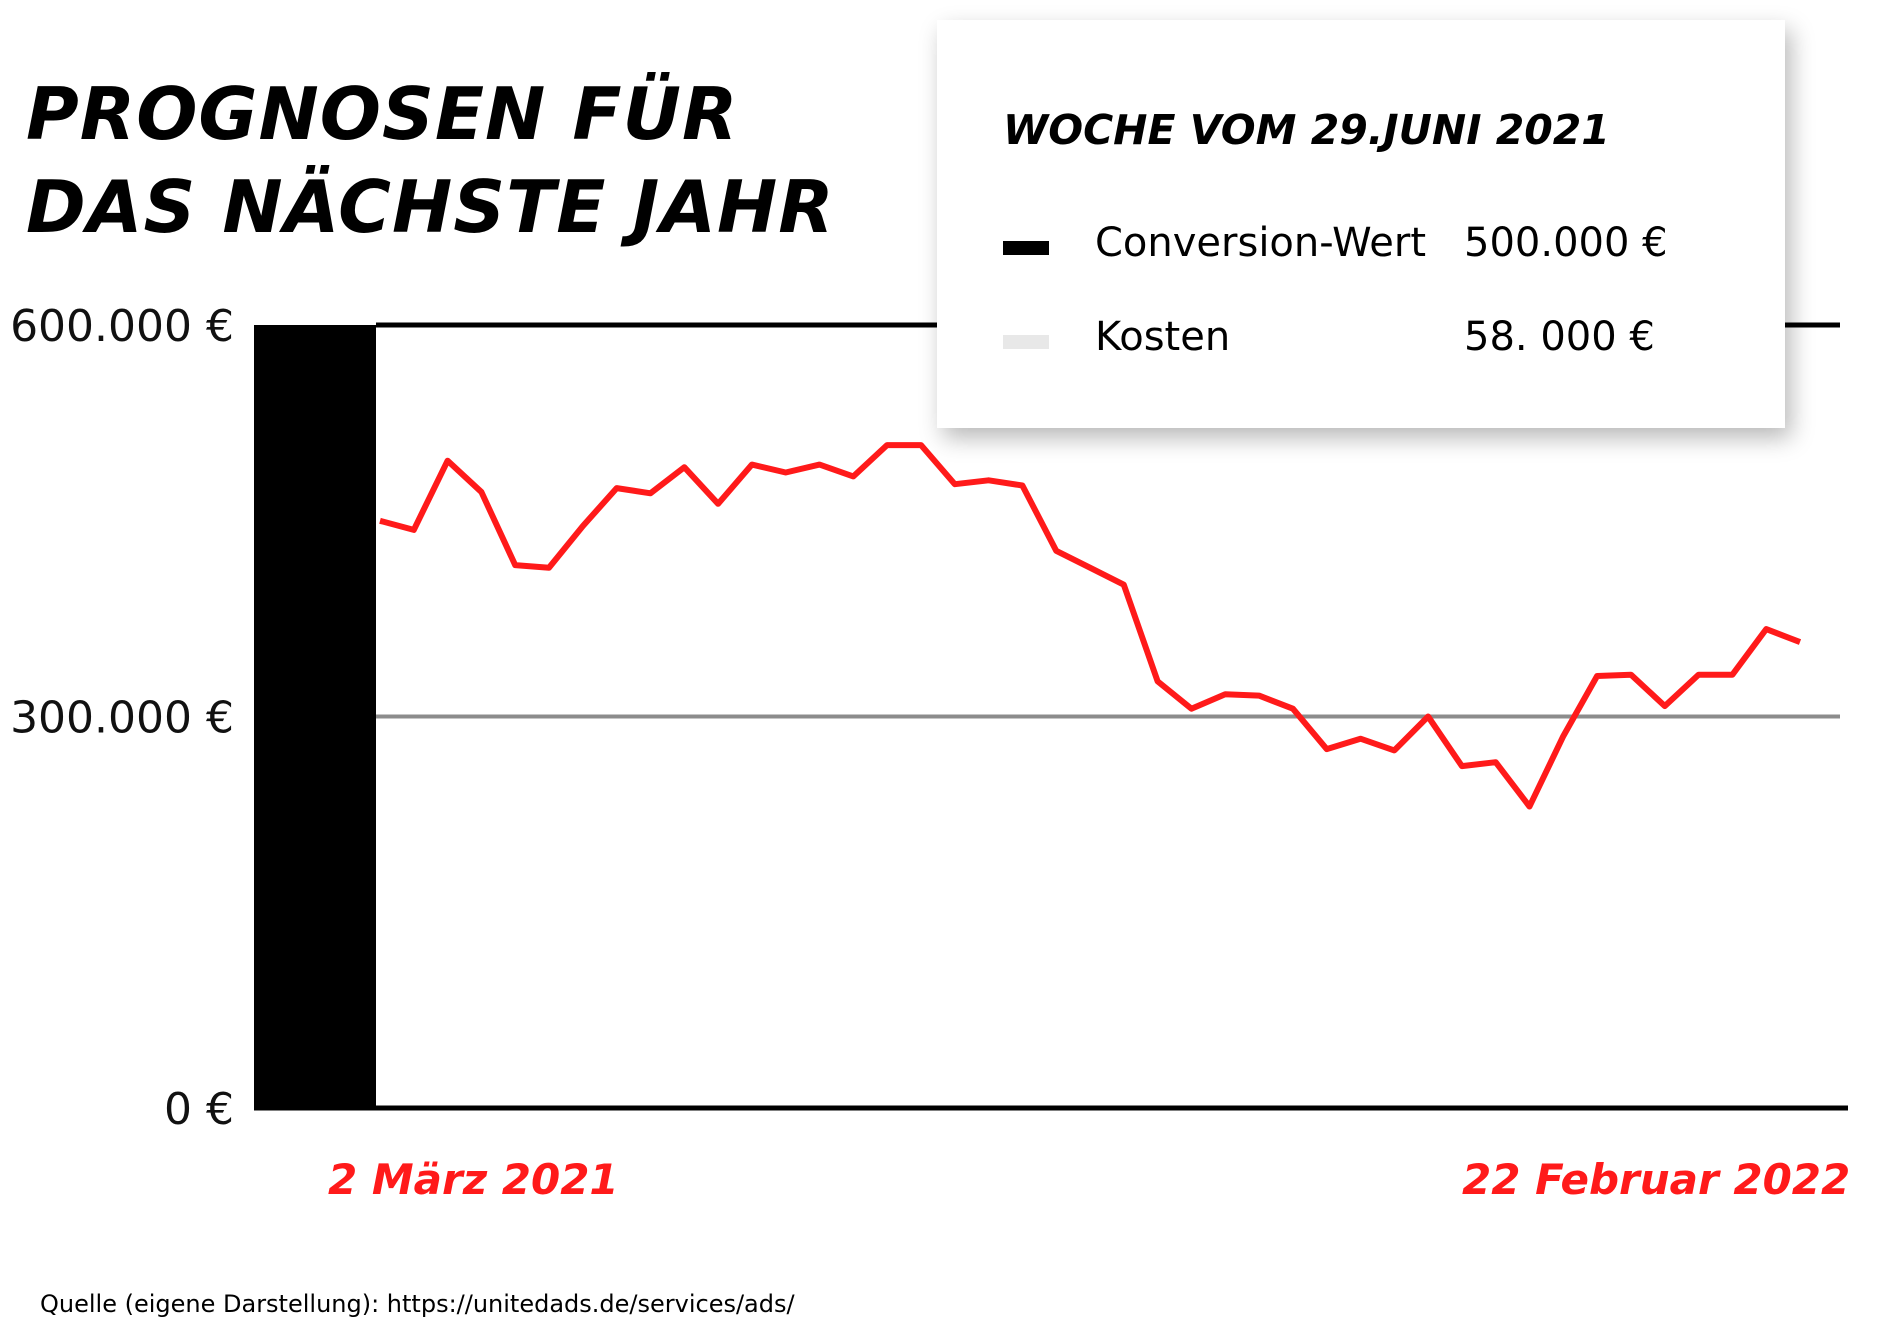 The height and width of the screenshot is (1321, 1900). Describe the element at coordinates (199, 1109) in the screenshot. I see `y-tick-label: 0 €` at that location.